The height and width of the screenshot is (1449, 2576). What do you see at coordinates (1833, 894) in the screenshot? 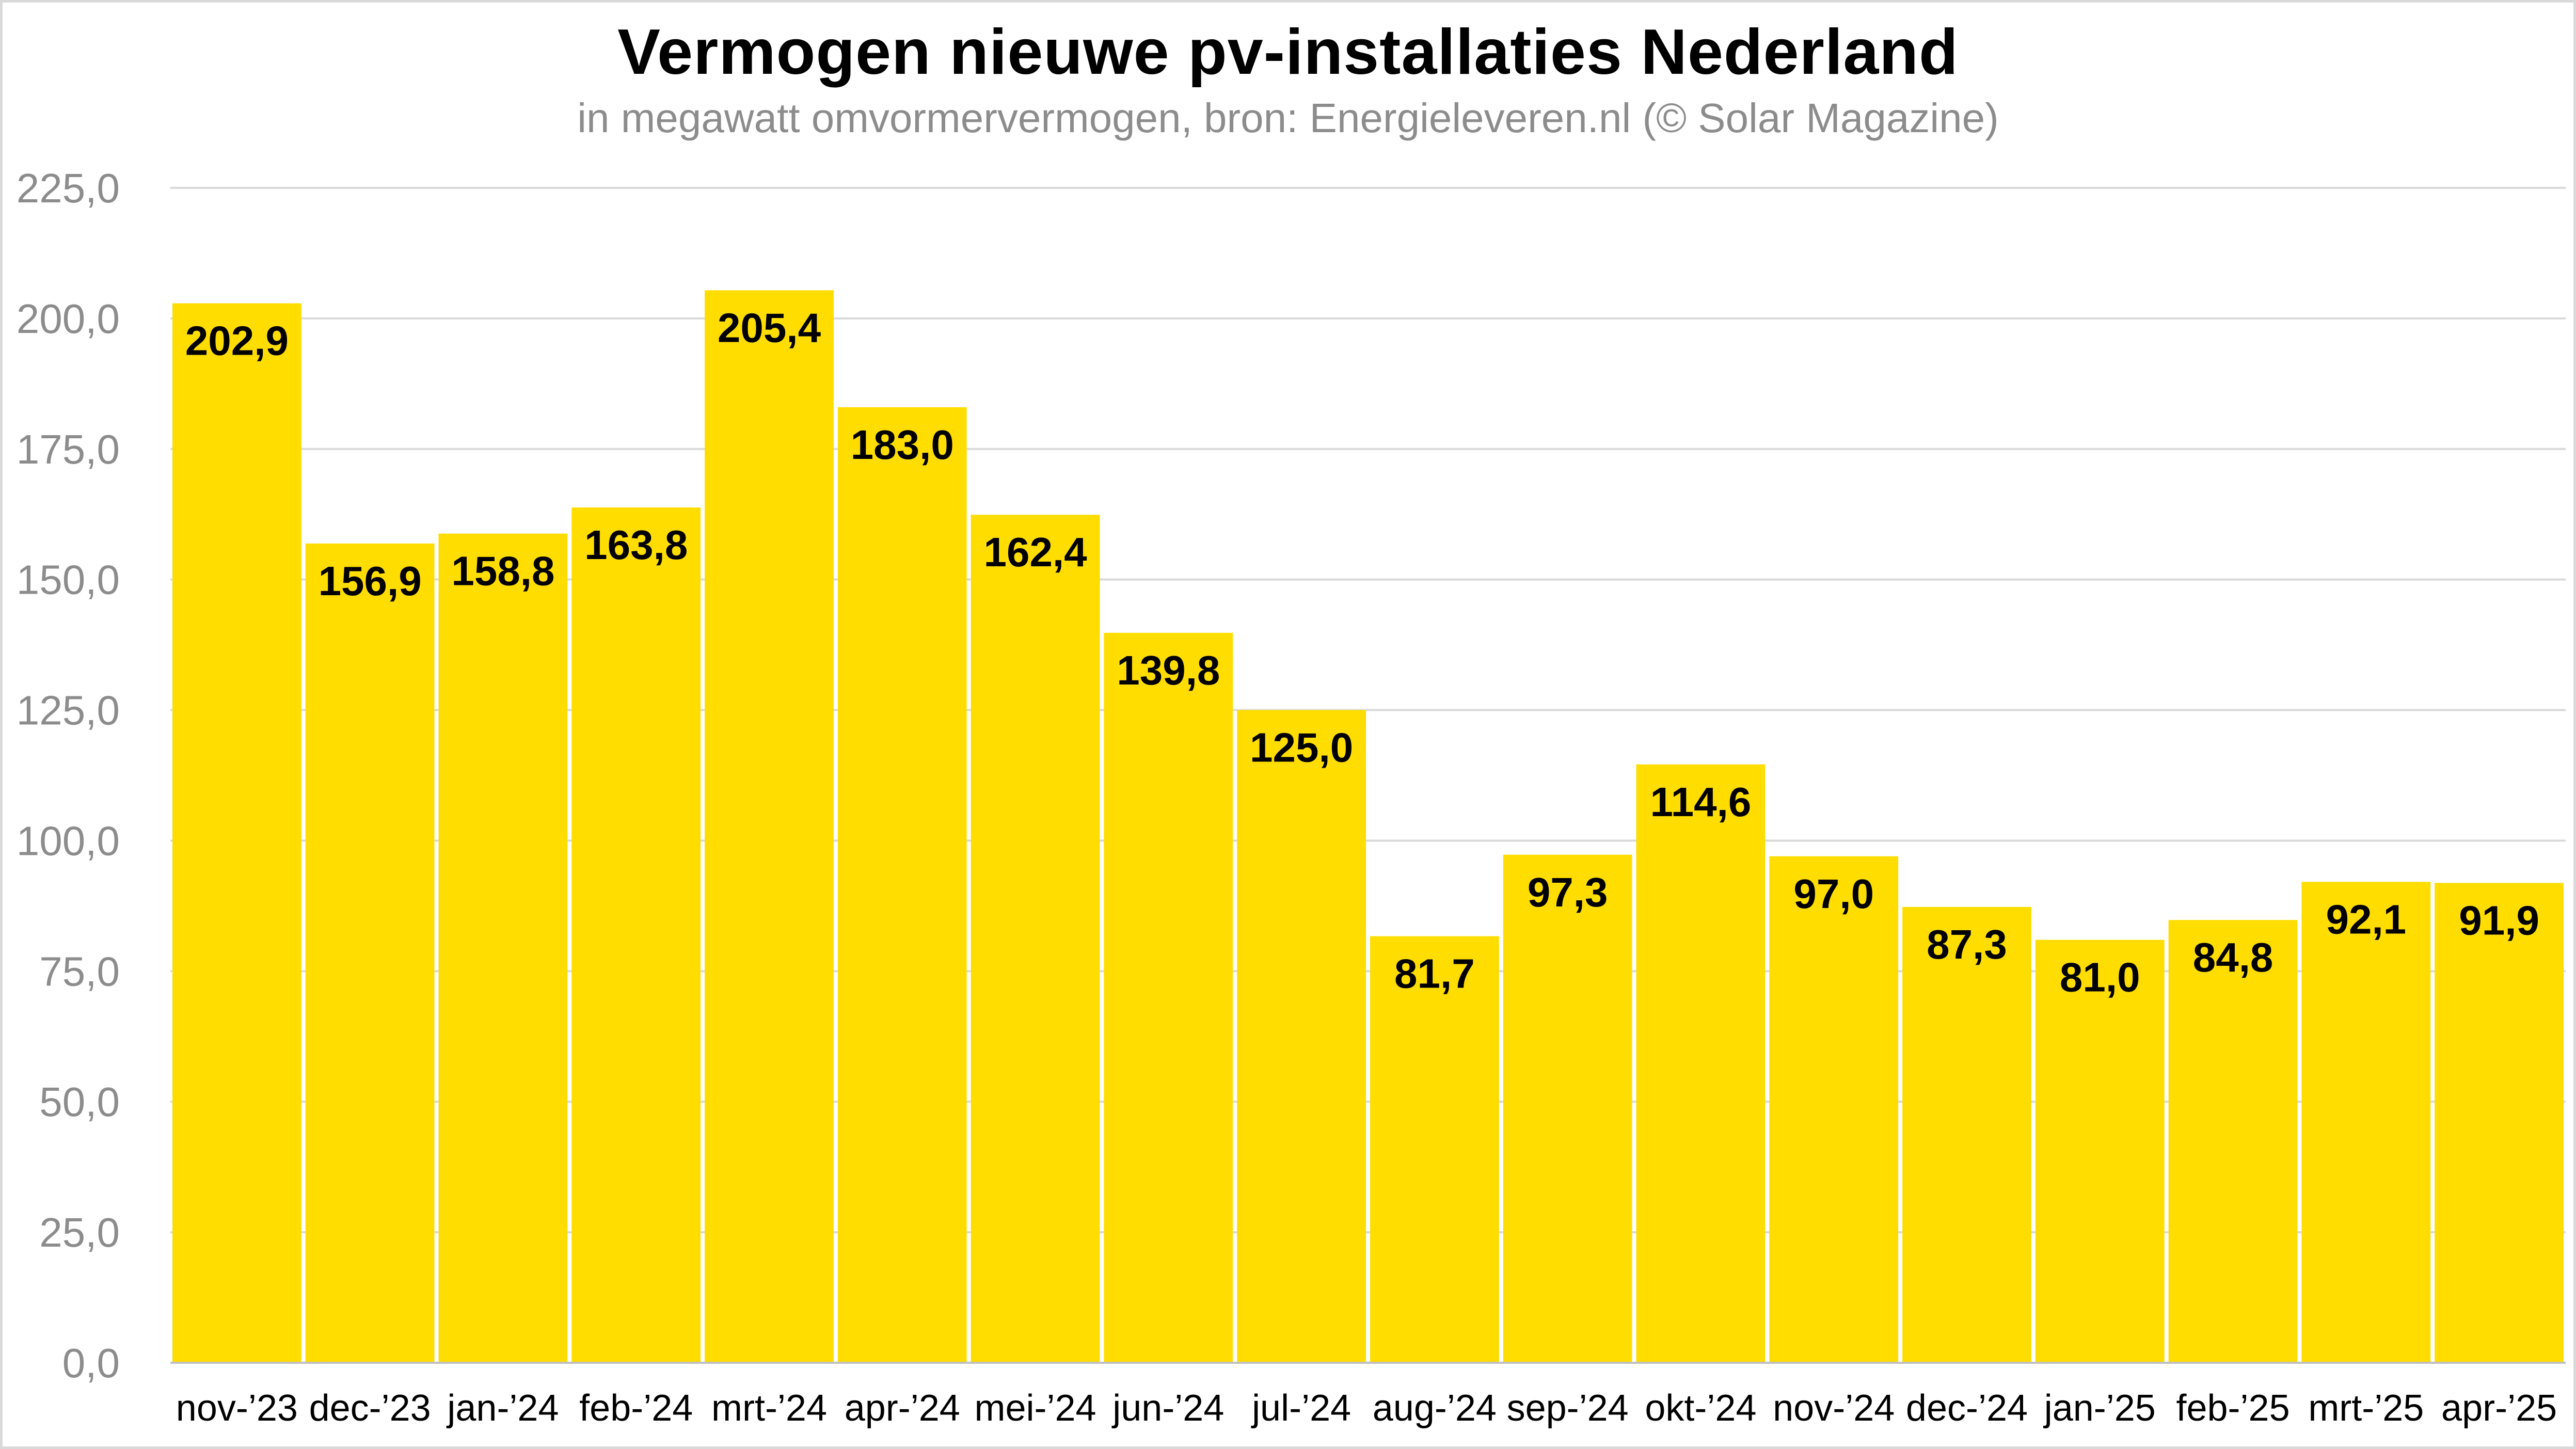
I see `data-label: 97,0` at bounding box center [1833, 894].